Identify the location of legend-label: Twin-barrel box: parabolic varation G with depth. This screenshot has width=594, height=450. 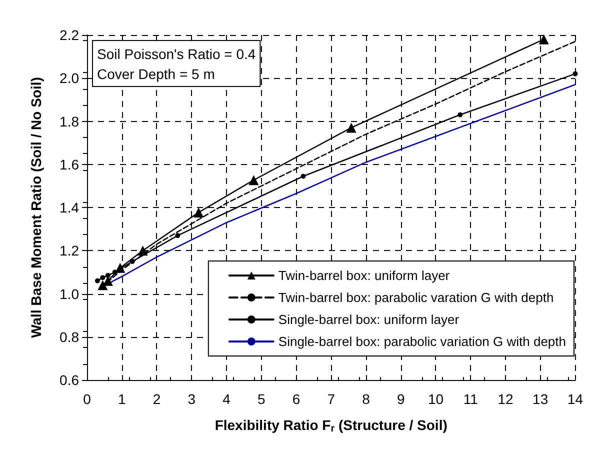
(416, 297).